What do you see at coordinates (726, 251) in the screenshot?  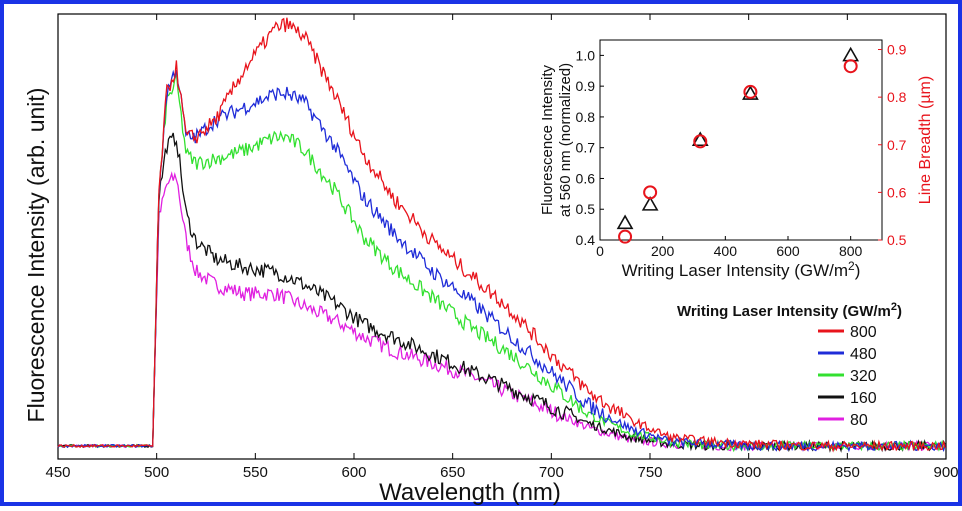 I see `inset-x-tick-label: 400` at bounding box center [726, 251].